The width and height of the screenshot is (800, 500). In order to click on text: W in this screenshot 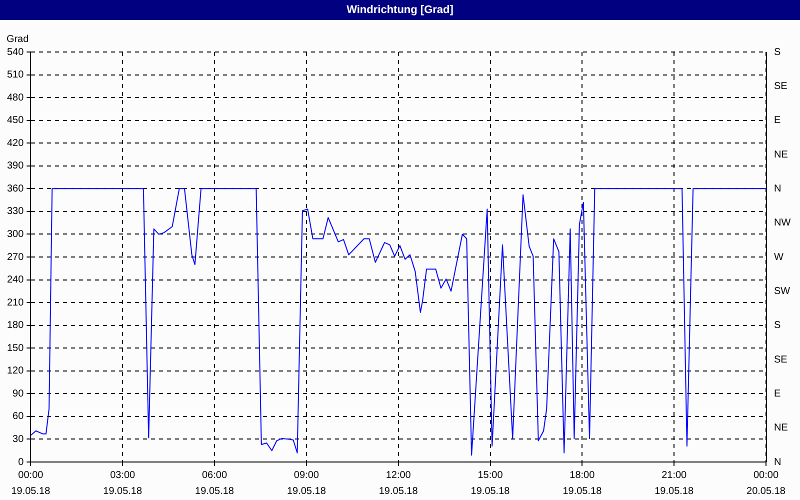, I will do `click(779, 257)`.